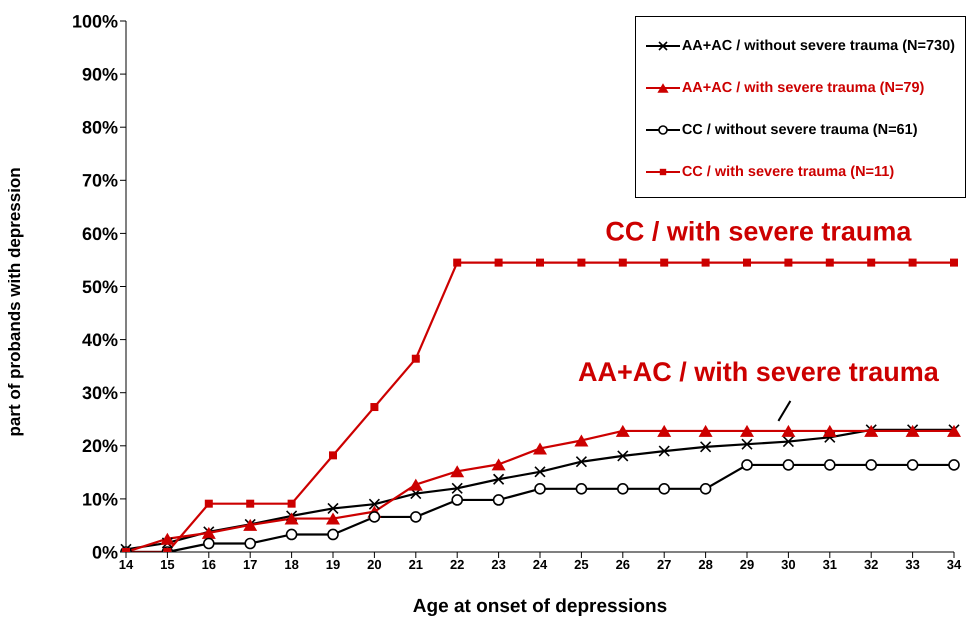 This screenshot has height=628, width=970. What do you see at coordinates (498, 564) in the screenshot?
I see `x-tick-label: 23` at bounding box center [498, 564].